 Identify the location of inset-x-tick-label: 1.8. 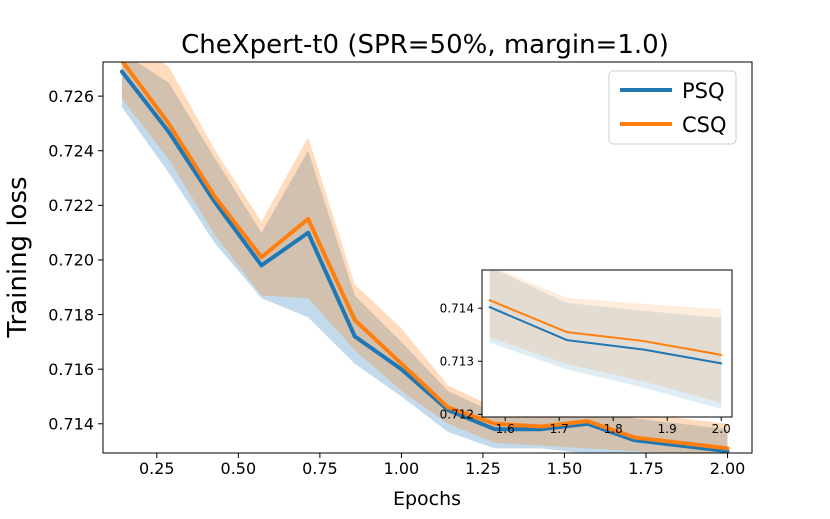
(613, 429).